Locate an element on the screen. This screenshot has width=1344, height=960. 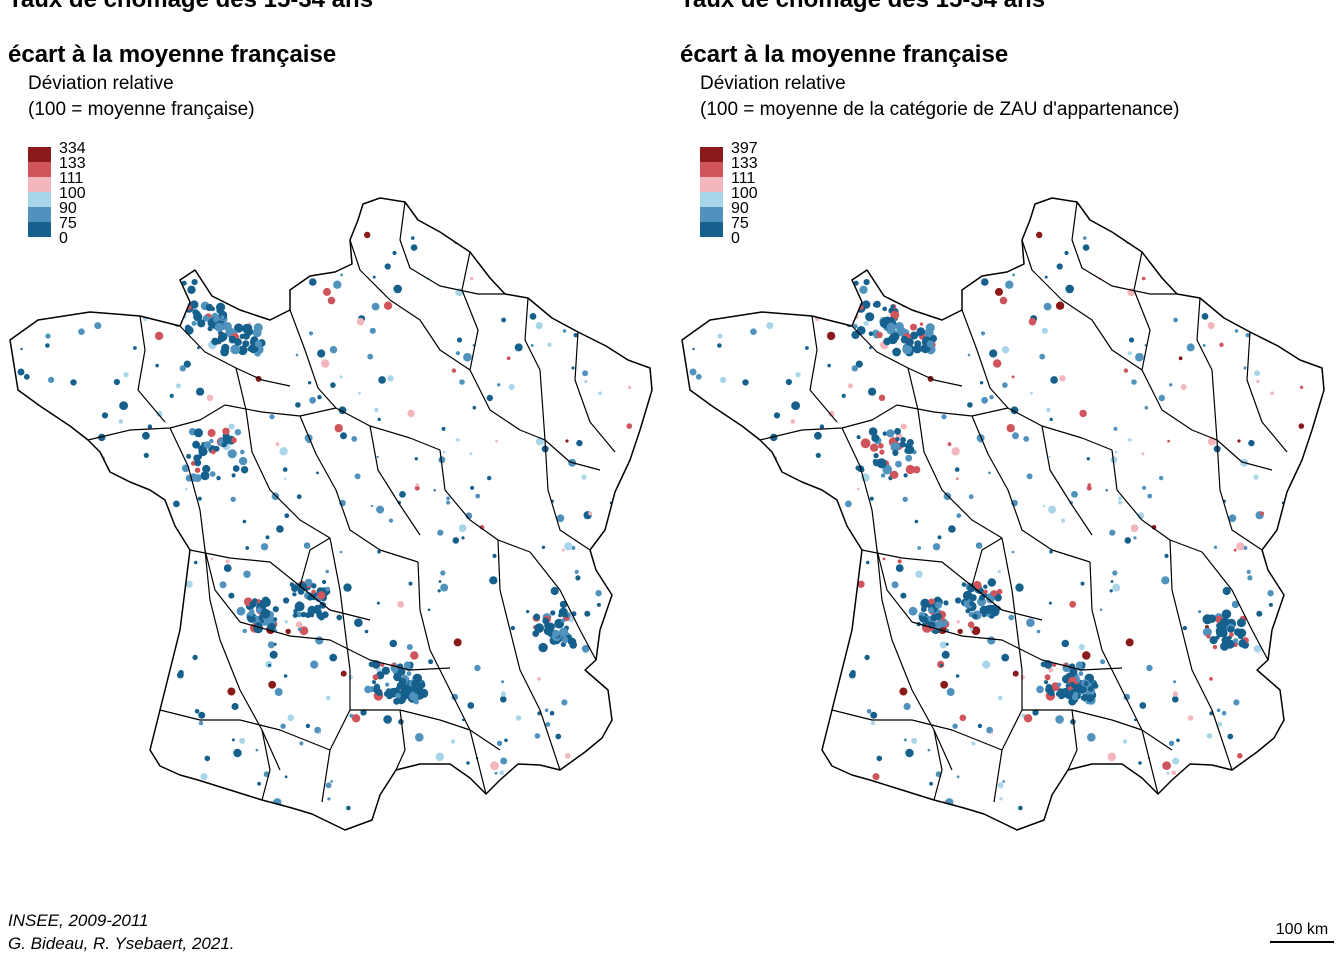
legend-title: Déviation relative is located at coordinates (773, 83).